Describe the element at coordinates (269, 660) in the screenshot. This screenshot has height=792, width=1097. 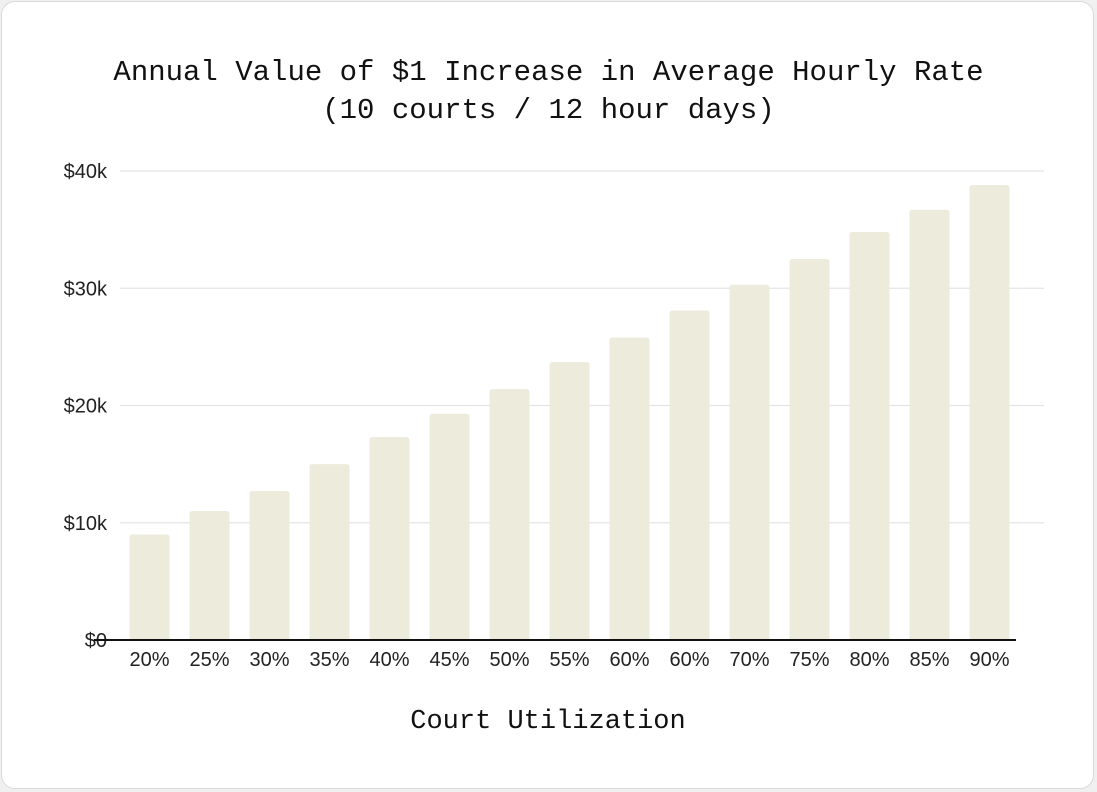
I see `x-tick-label: 30%` at that location.